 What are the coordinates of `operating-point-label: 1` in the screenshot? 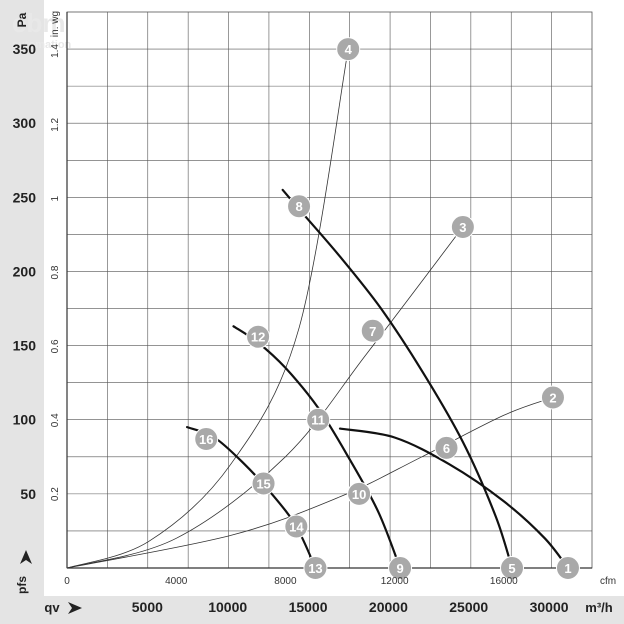 It's located at (567, 568).